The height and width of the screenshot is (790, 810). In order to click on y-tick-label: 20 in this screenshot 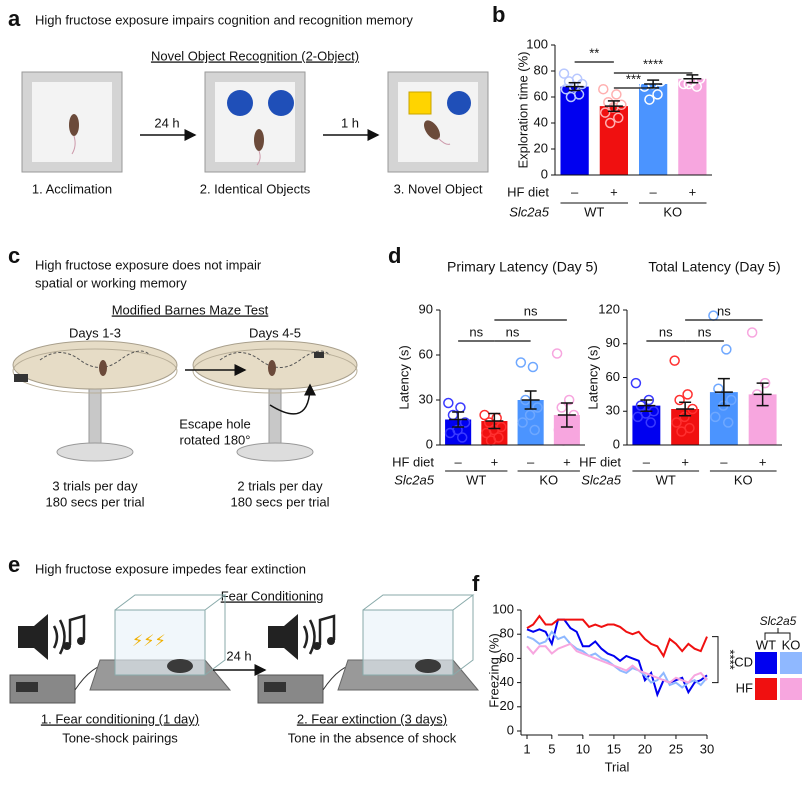, I will do `click(541, 147)`.